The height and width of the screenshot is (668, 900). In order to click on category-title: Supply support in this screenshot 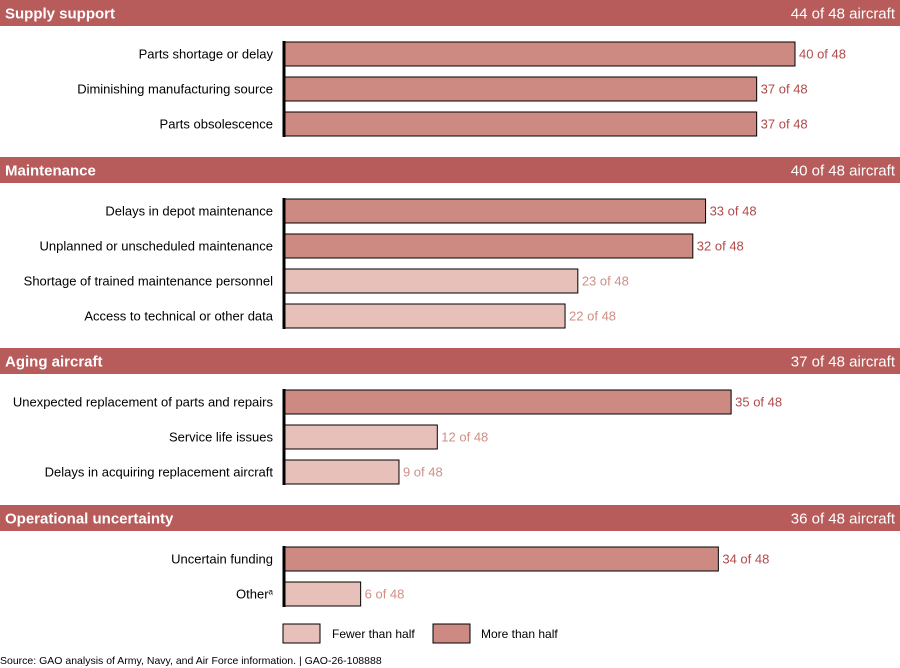, I will do `click(60, 14)`.